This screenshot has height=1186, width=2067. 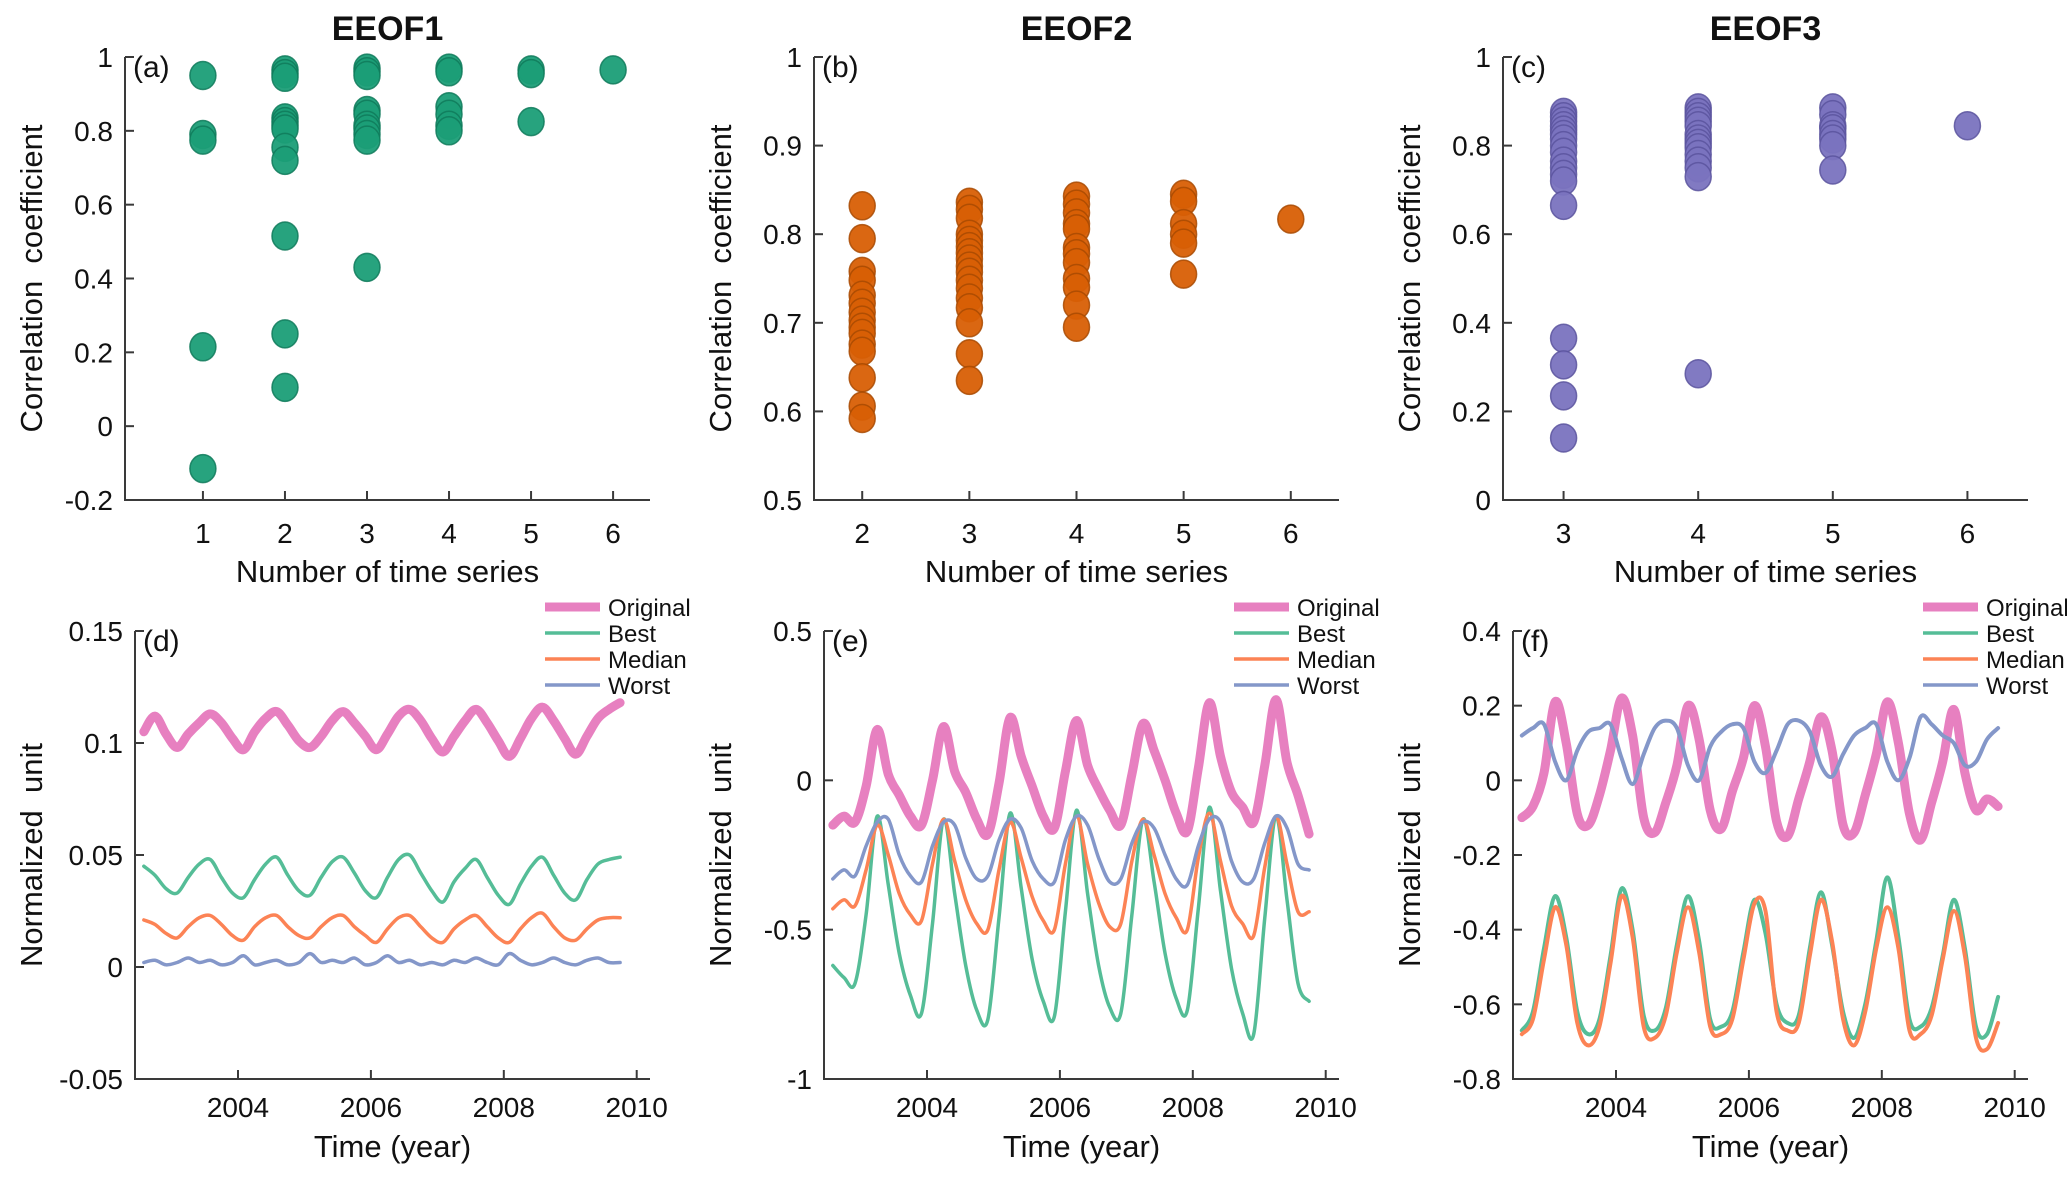 What do you see at coordinates (840, 67) in the screenshot?
I see `panel-letter: (b)` at bounding box center [840, 67].